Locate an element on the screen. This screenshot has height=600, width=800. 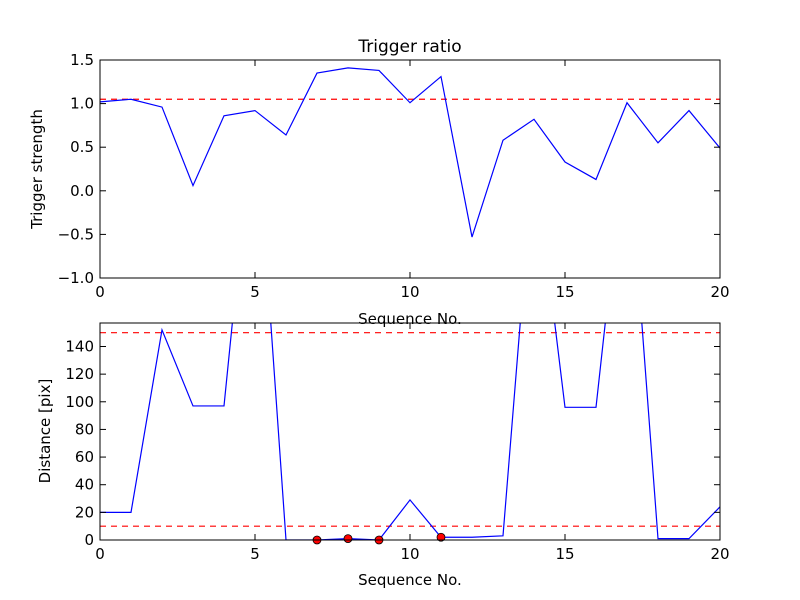
top-chart-title: Trigger ratio is located at coordinates (409, 47).